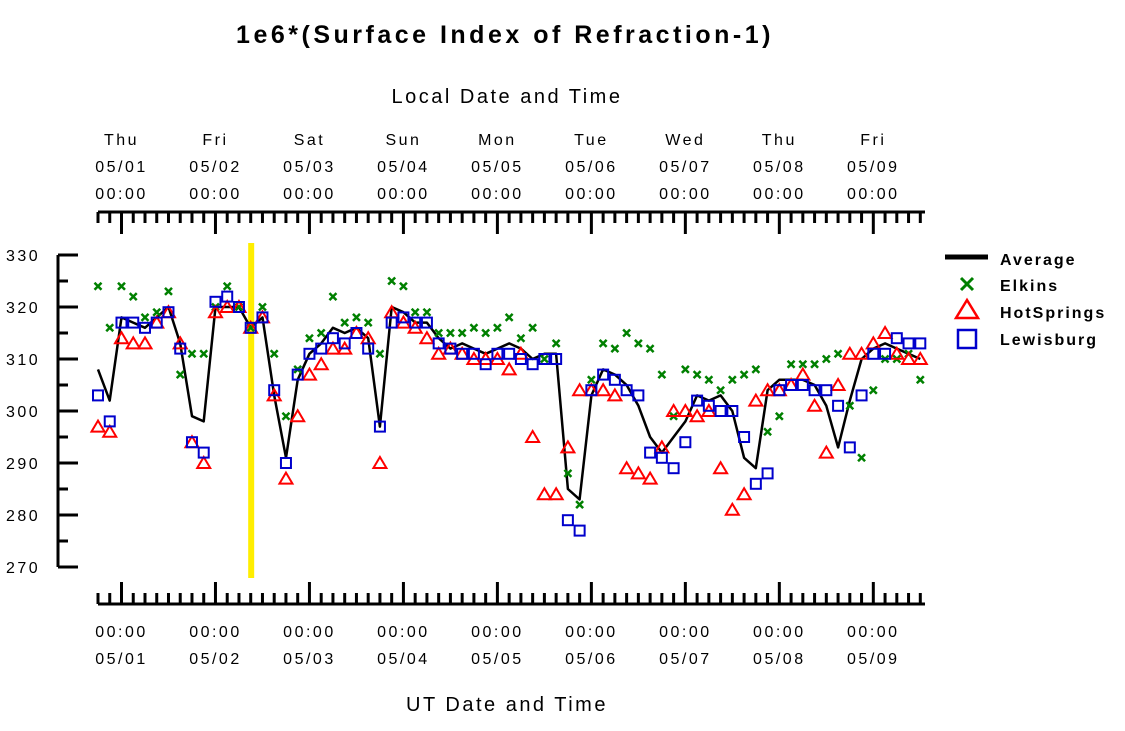 This screenshot has width=1125, height=731. Describe the element at coordinates (1024, 301) in the screenshot. I see `legend: Average Elkins HotSprings Lewisburg` at that location.